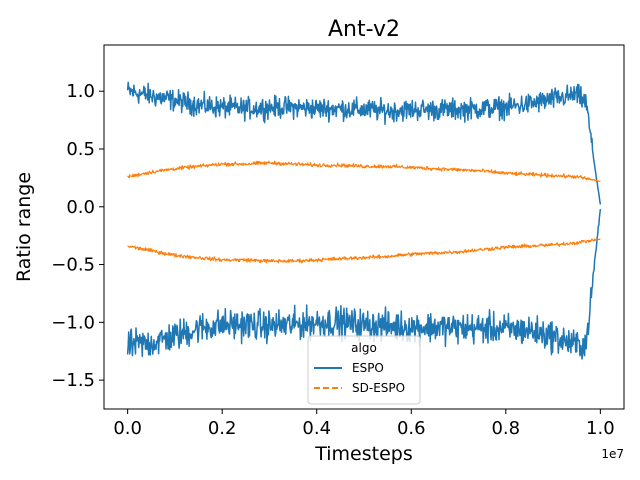 This screenshot has height=480, width=640. I want to click on legend-label-sd-espo: SD-ESPO, so click(378, 388).